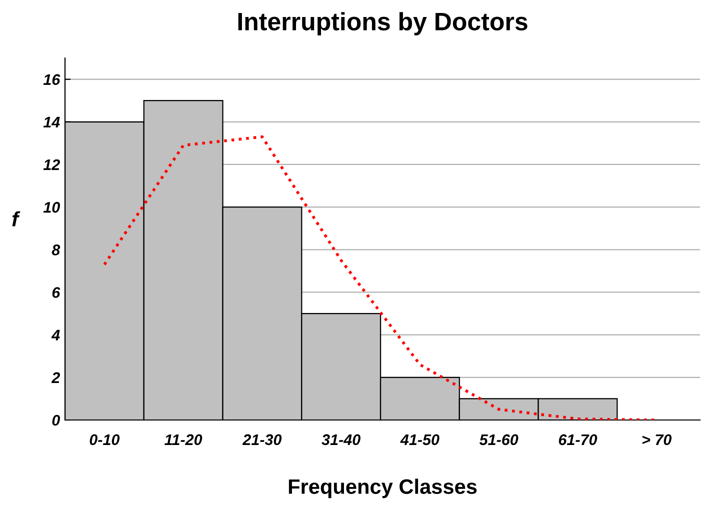 Image resolution: width=701 pixels, height=512 pixels. What do you see at coordinates (382, 488) in the screenshot?
I see `x-axis-title: Frequency Classes` at bounding box center [382, 488].